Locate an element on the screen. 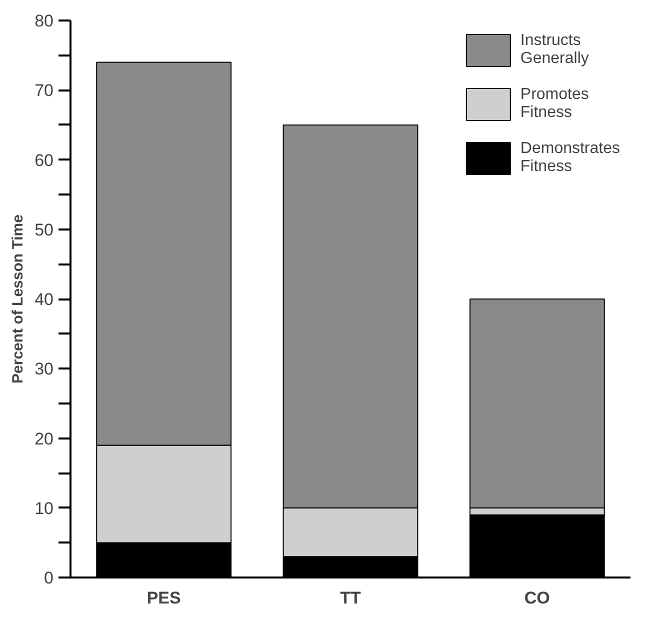  y-tick-label: 50 is located at coordinates (44, 230).